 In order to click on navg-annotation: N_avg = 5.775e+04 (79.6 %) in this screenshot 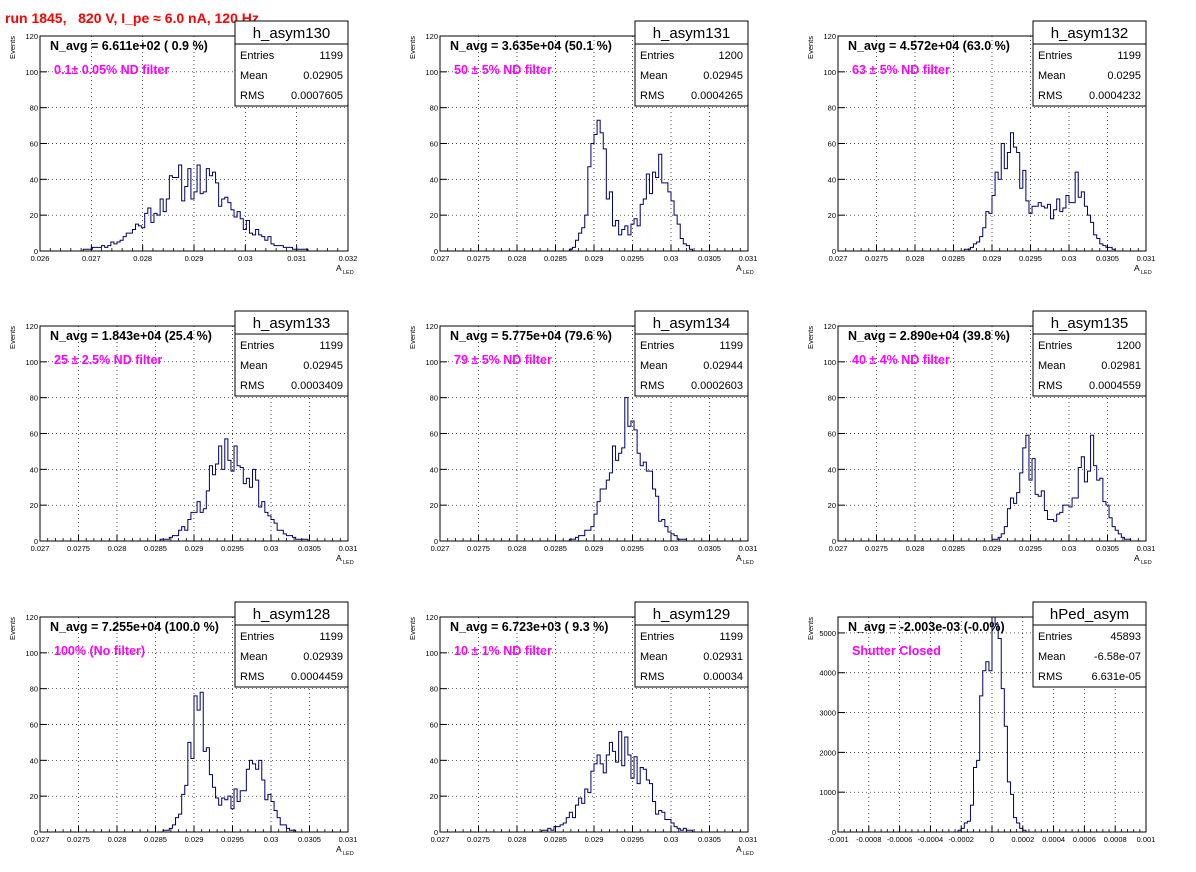, I will do `click(531, 336)`.